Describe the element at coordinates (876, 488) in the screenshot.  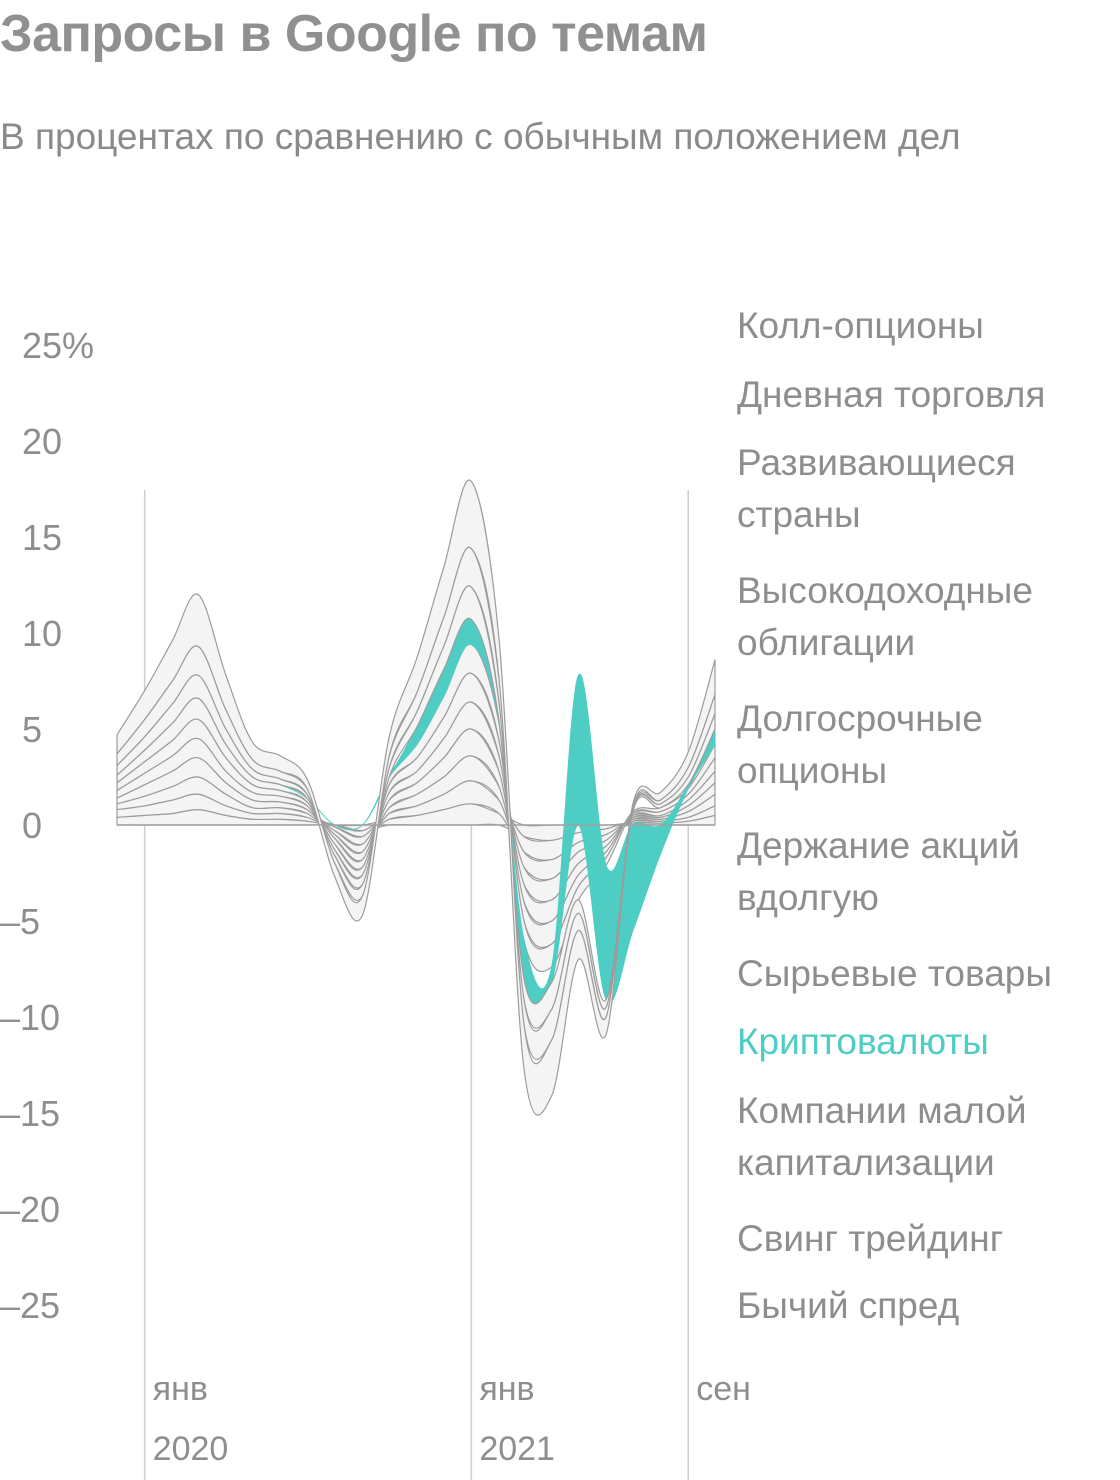
I see `legend-entry: Развивающиеся страны` at that location.